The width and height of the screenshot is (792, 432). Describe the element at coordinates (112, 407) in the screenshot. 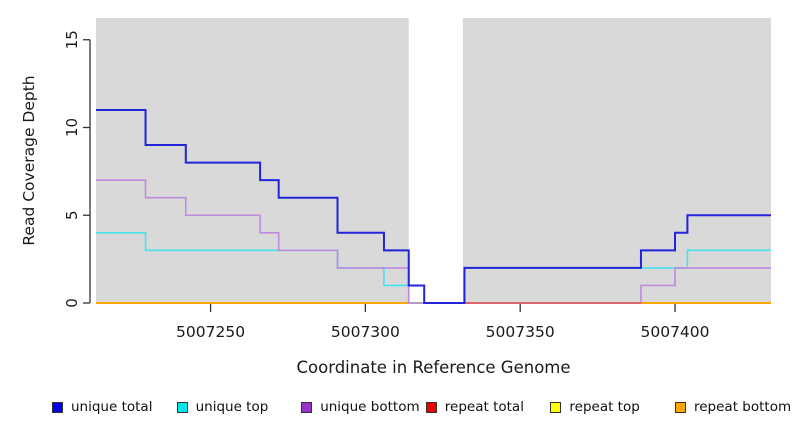

I see `legend-label: unique total` at that location.